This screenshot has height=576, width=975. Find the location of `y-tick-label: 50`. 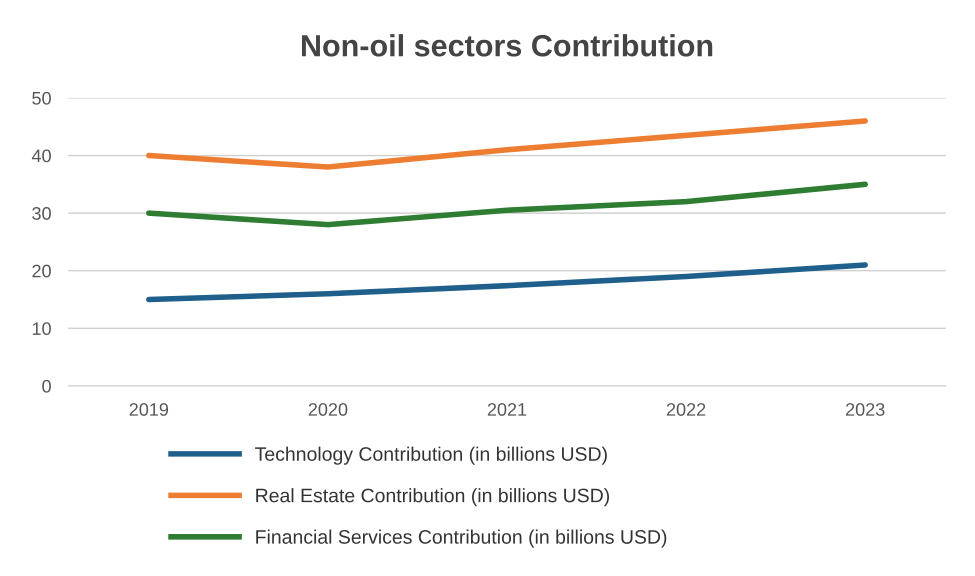

y-tick-label: 50 is located at coordinates (41, 98).